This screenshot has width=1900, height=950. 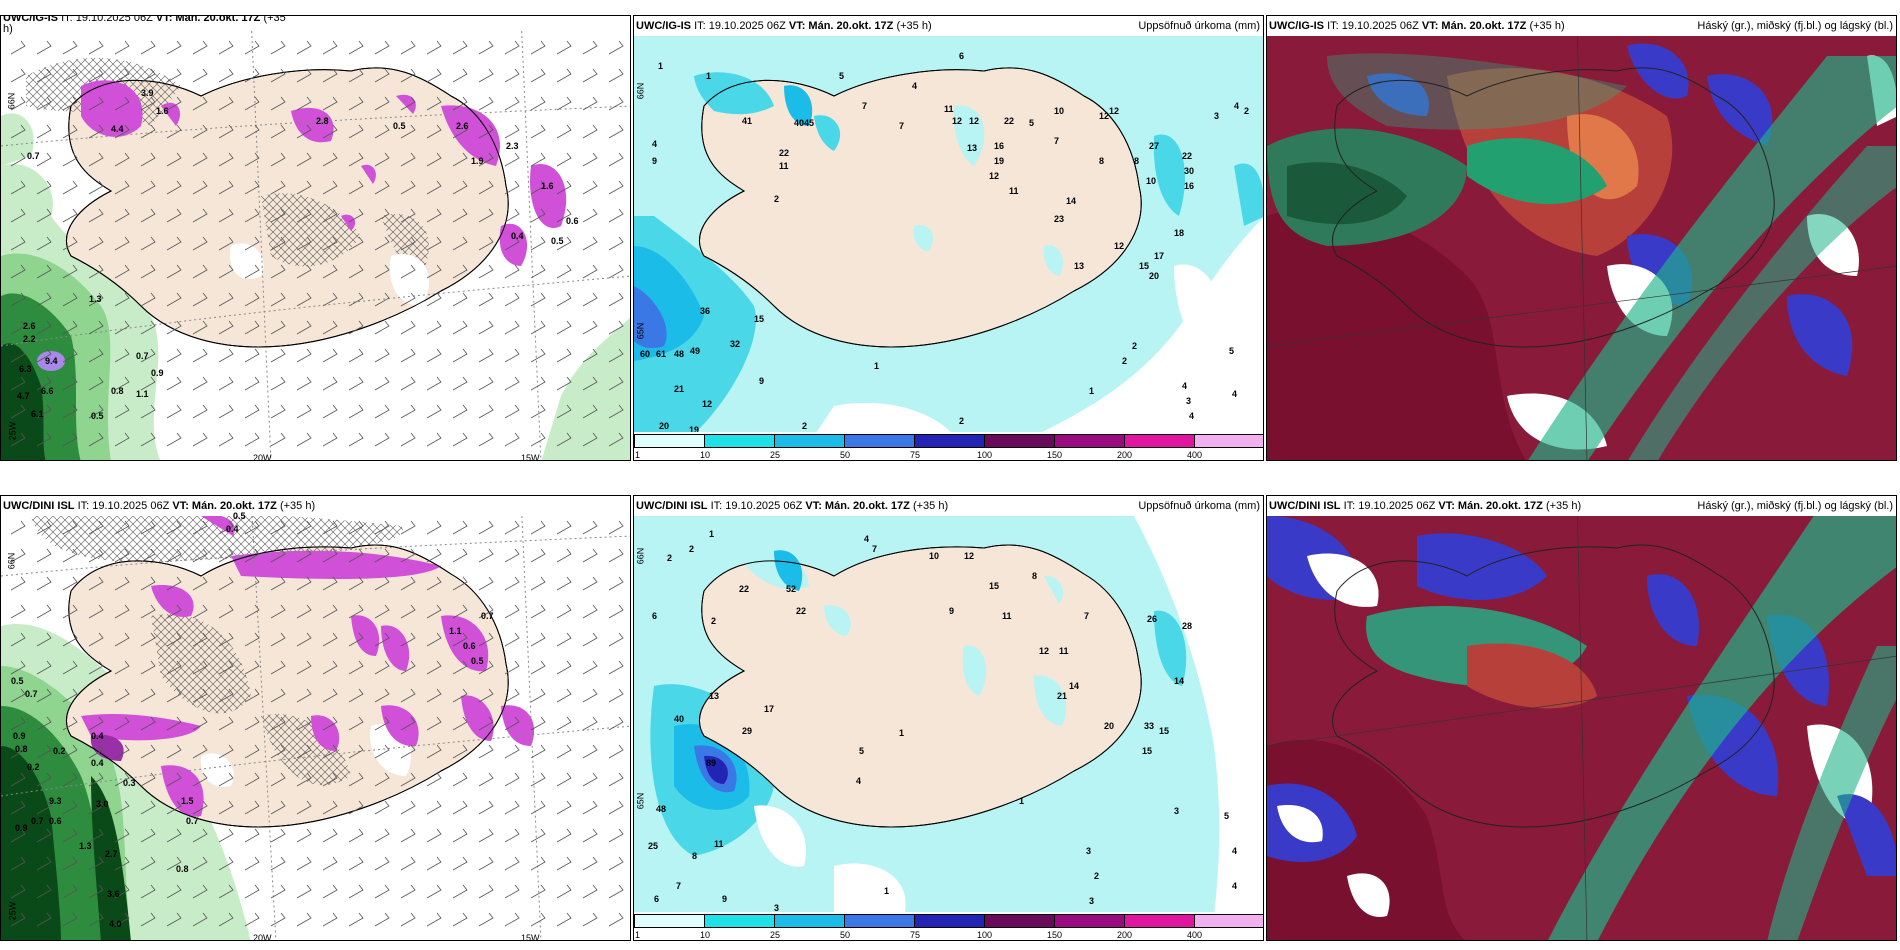 I want to click on value-label: 45, so click(x=809, y=123).